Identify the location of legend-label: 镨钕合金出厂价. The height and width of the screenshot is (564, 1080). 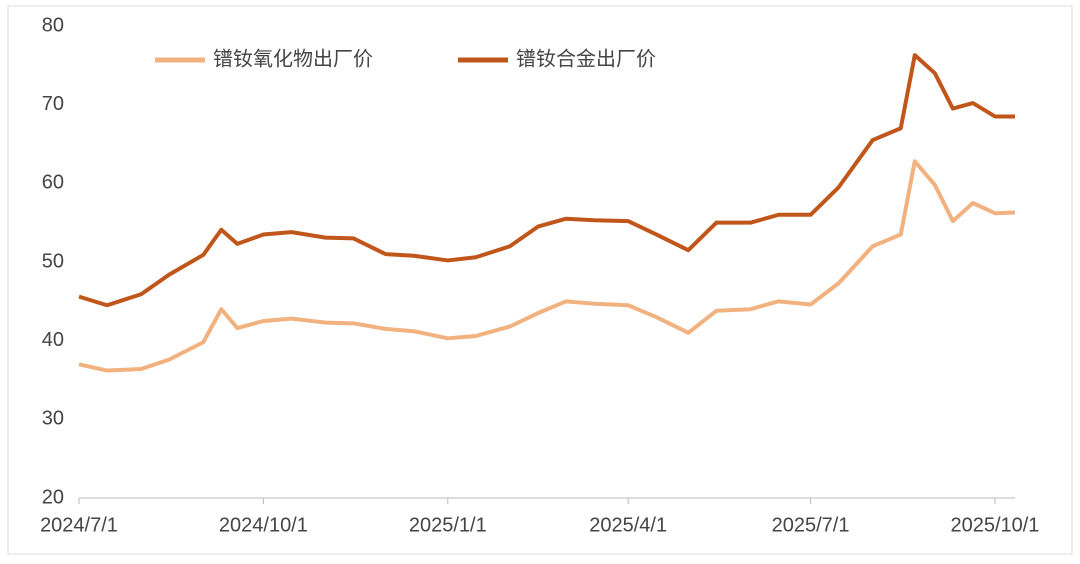
(586, 58).